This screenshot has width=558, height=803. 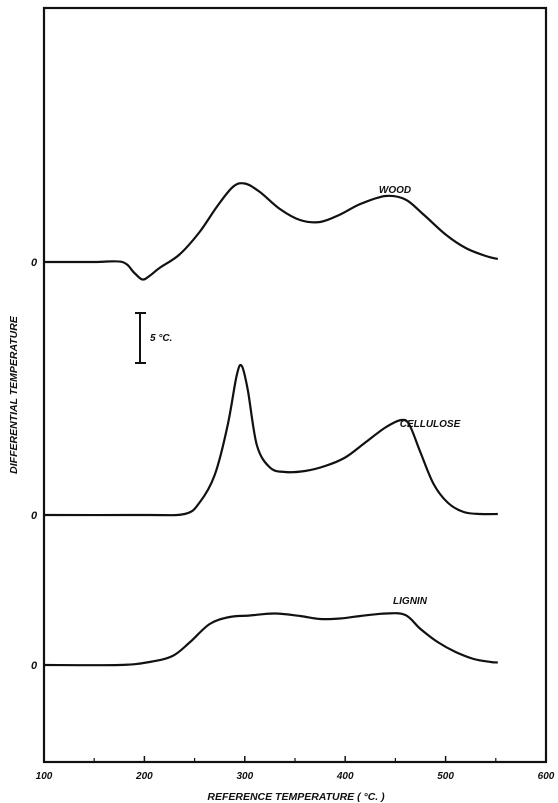 I want to click on x-axis-label: REFERENCE TEMPERATURE ( °C. ), so click(x=296, y=797).